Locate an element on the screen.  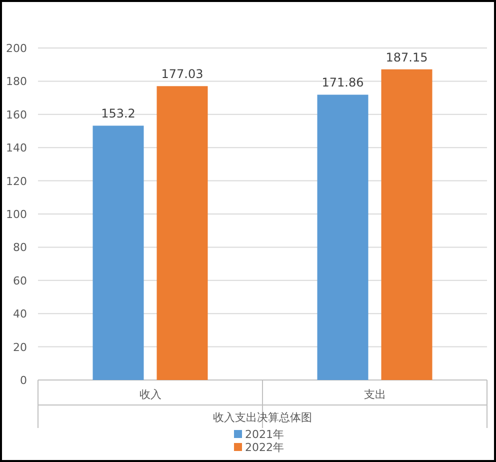
y-tick-label: 20 is located at coordinates (20, 347).